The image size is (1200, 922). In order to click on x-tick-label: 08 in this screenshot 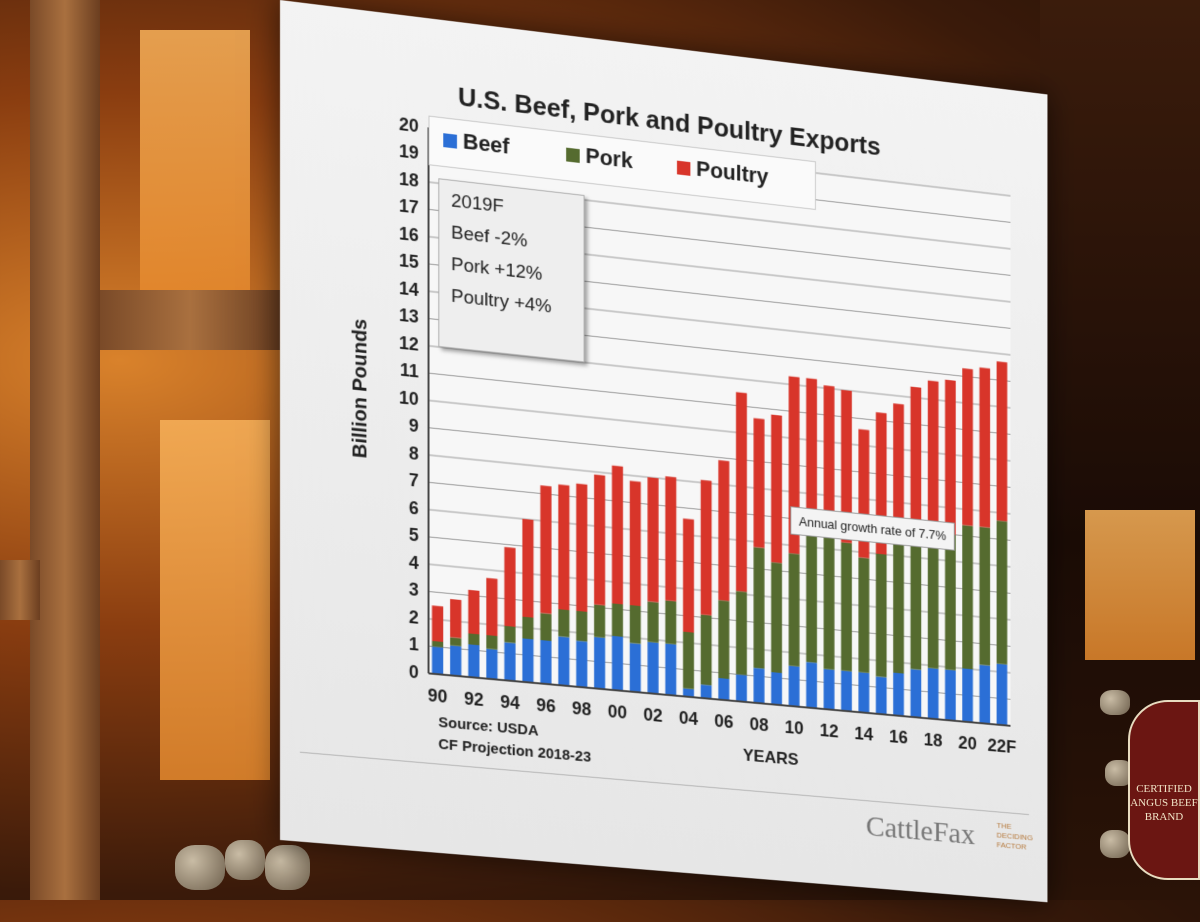, I will do `click(759, 724)`.